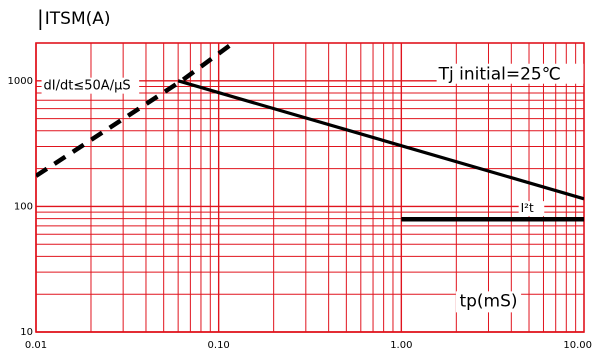  What do you see at coordinates (23, 206) in the screenshot?
I see `y-tick-label: 100` at bounding box center [23, 206].